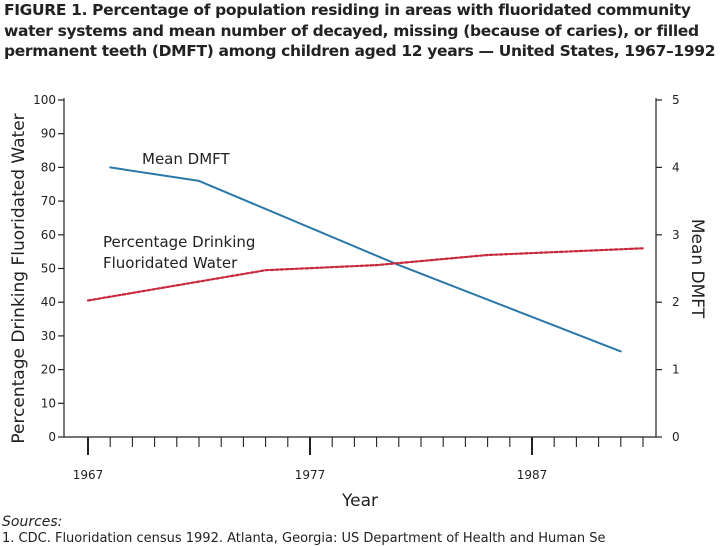  I want to click on sources-label: Sources:, so click(32, 522).